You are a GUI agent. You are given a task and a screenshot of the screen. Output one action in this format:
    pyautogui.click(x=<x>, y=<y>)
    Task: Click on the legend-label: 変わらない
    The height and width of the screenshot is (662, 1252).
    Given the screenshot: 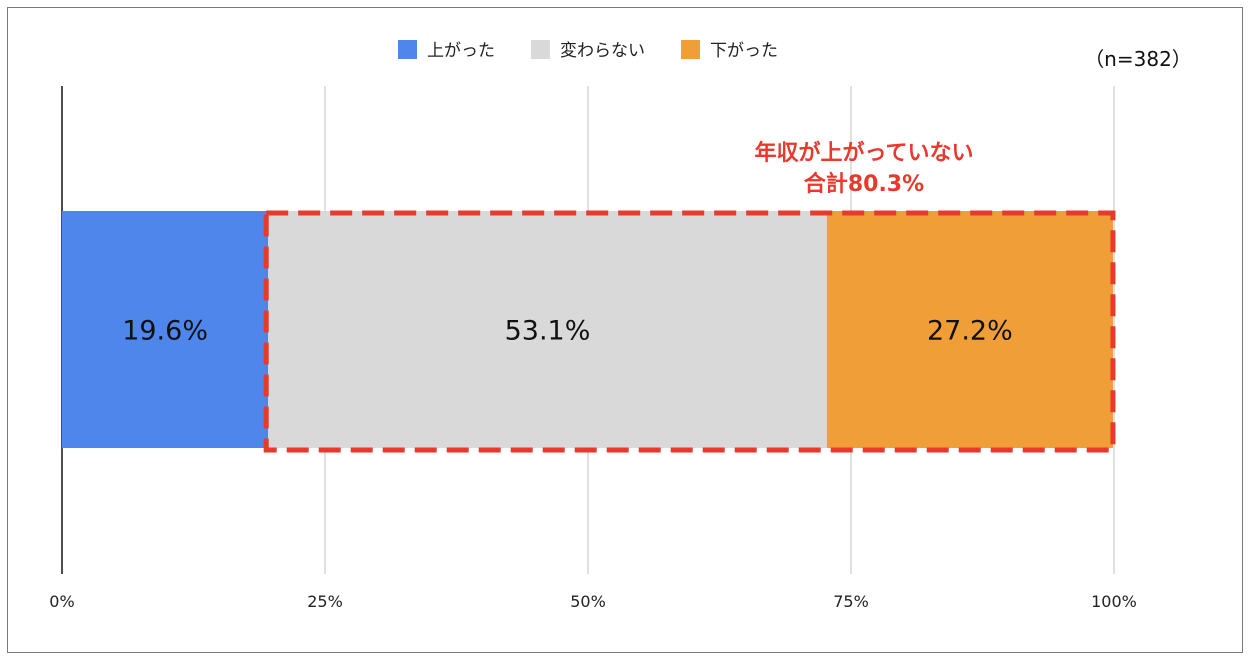 What is the action you would take?
    pyautogui.click(x=602, y=51)
    